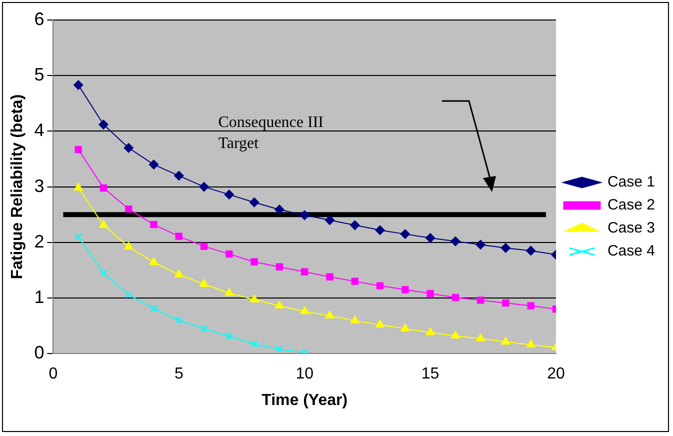 Image resolution: width=673 pixels, height=436 pixels. I want to click on y-tick-label: 1, so click(39, 296).